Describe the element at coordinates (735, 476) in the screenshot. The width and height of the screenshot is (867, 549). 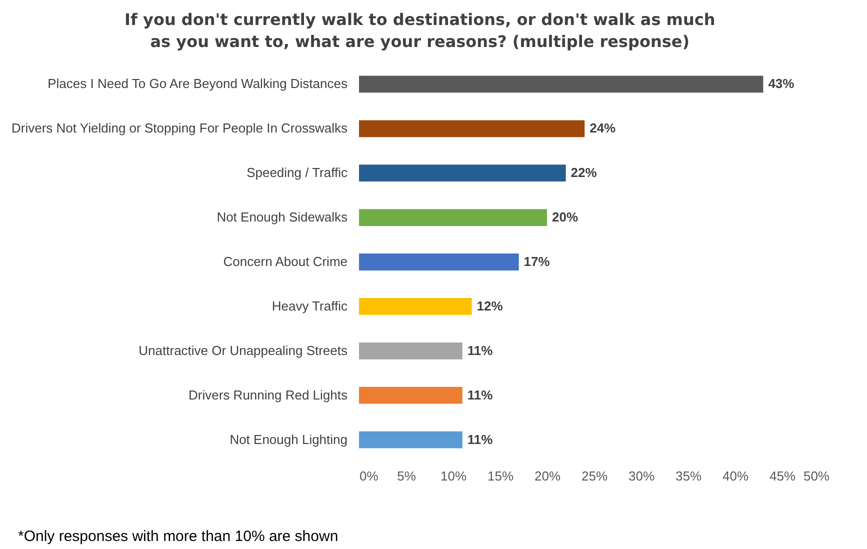
I see `x-tick-label: 40%` at that location.